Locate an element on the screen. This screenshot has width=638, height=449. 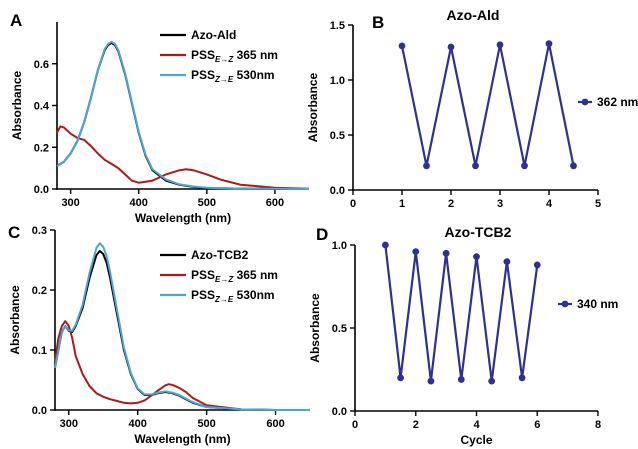
x-tick-label: 6 is located at coordinates (537, 425).